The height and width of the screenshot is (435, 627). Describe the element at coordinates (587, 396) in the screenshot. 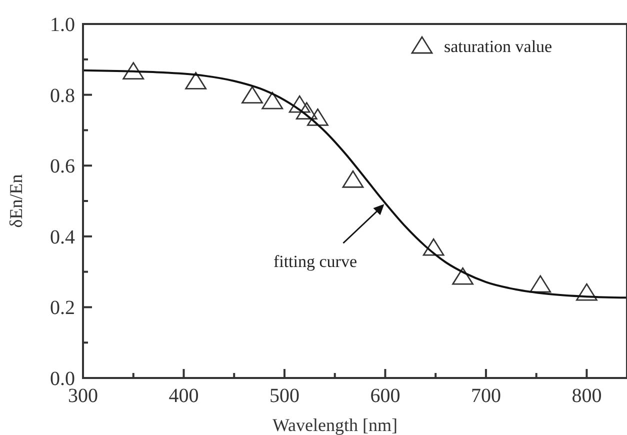

I see `x-tick-label: 800` at that location.